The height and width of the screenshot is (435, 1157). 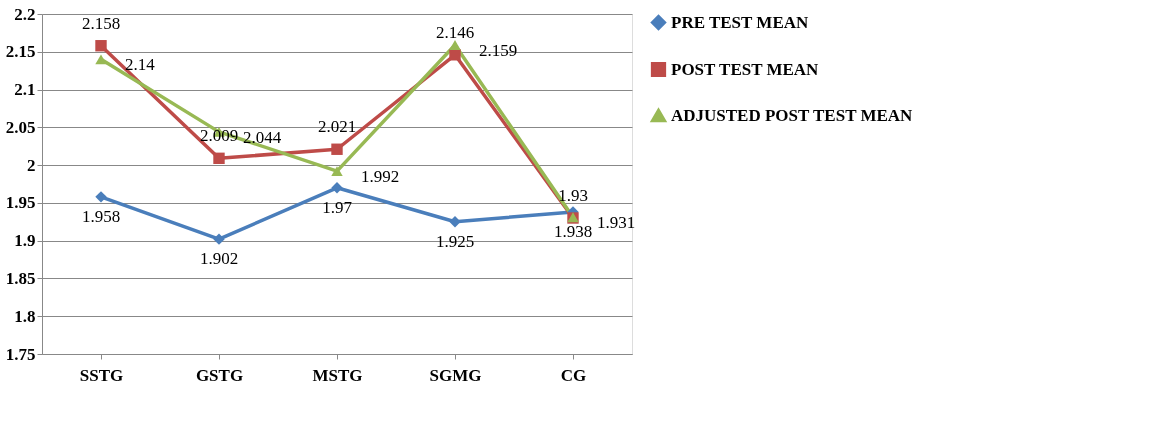 I want to click on y-tick-label: 1.85, so click(x=20, y=278).